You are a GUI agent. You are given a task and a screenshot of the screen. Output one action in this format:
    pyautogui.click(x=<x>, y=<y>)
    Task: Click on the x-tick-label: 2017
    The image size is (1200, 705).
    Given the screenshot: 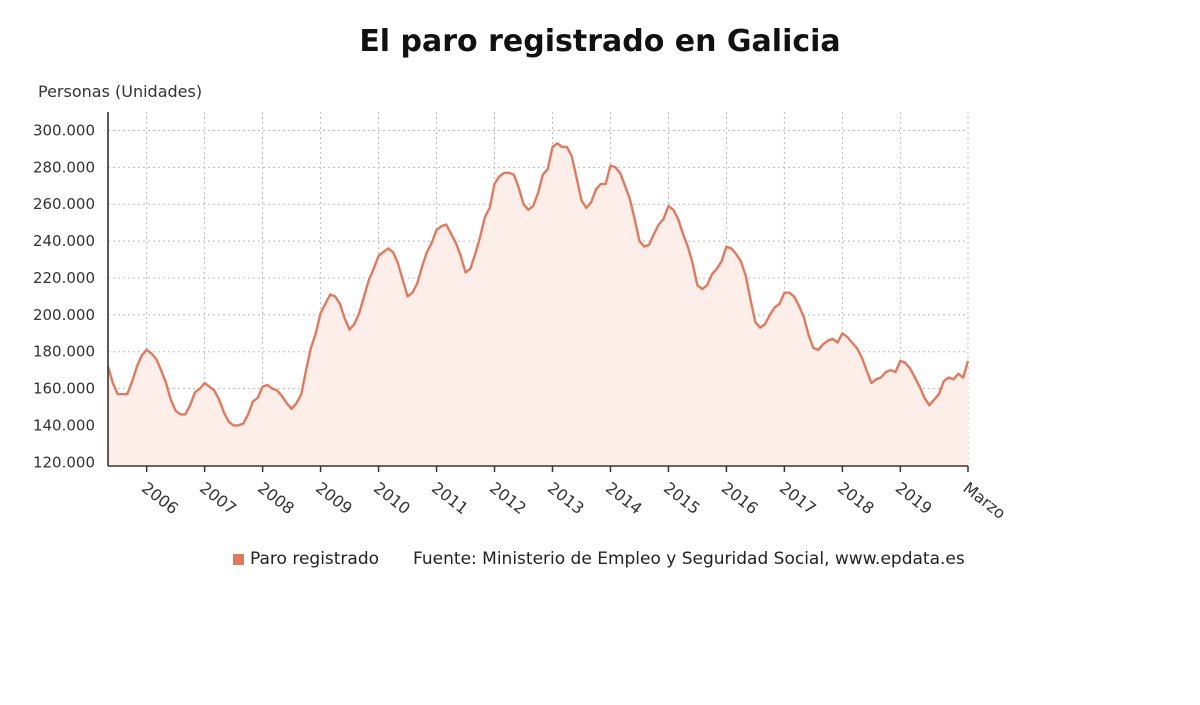 What is the action you would take?
    pyautogui.click(x=798, y=498)
    